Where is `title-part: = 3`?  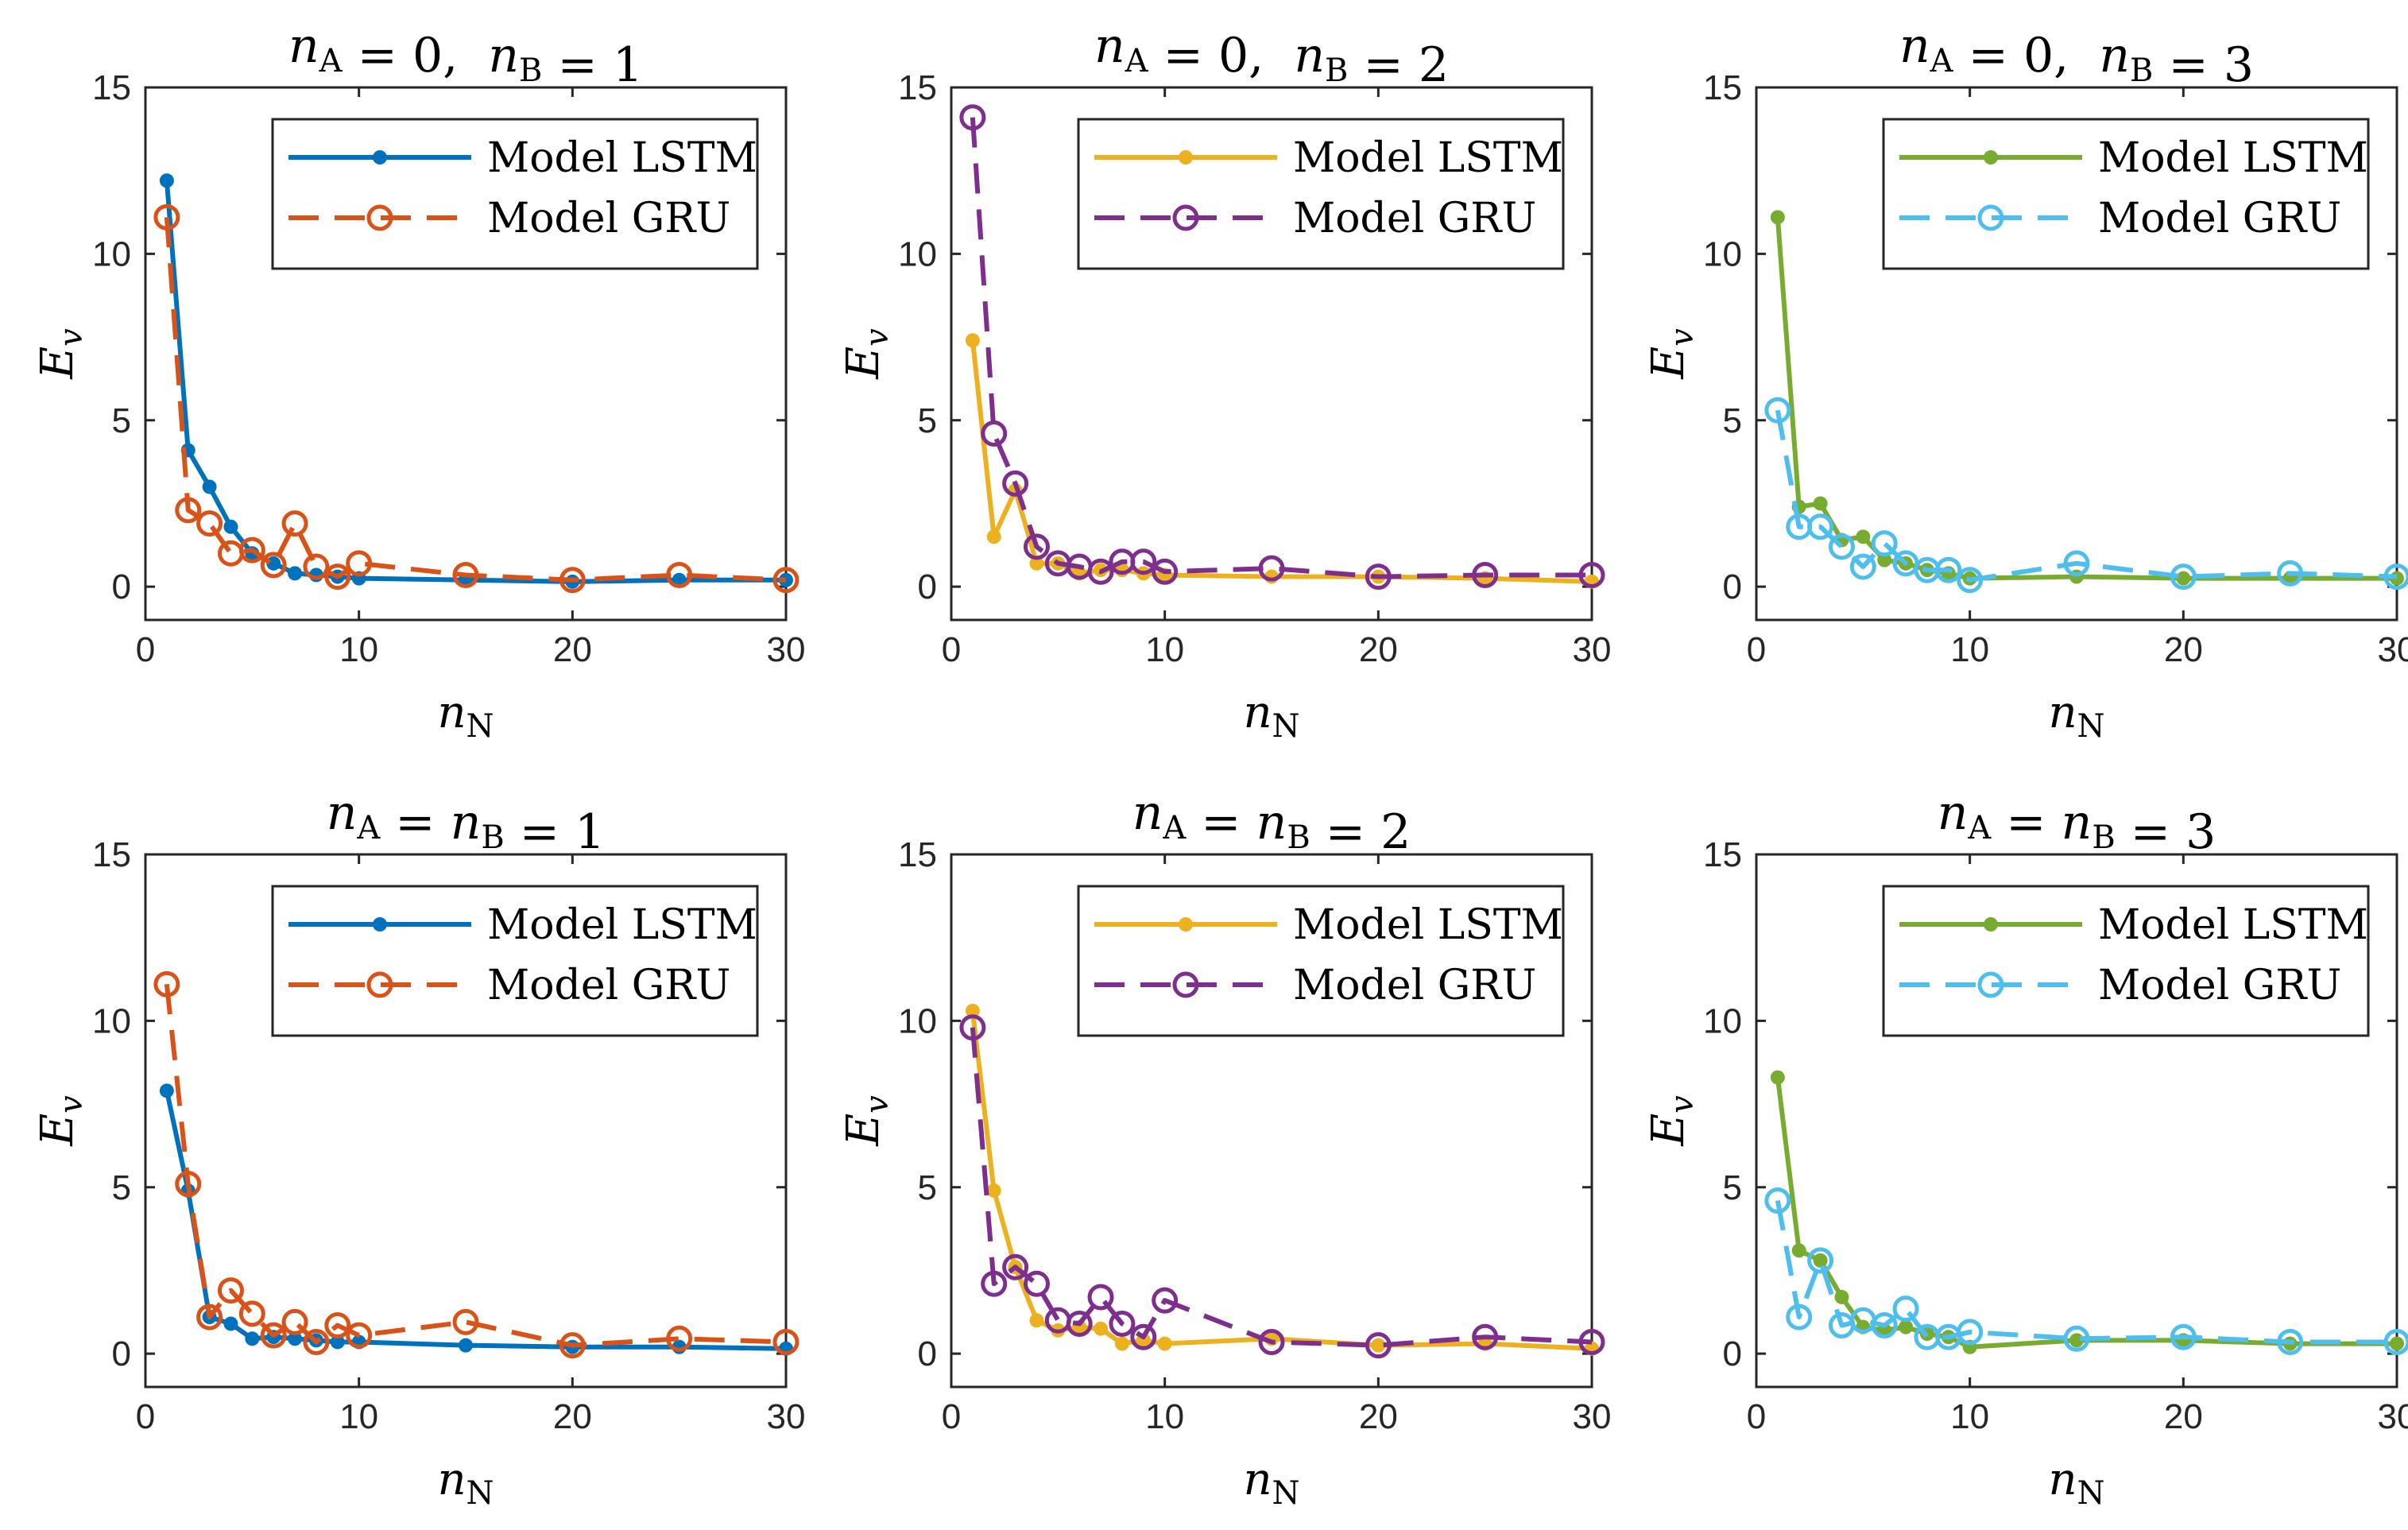 title-part: = 3 is located at coordinates (2204, 65).